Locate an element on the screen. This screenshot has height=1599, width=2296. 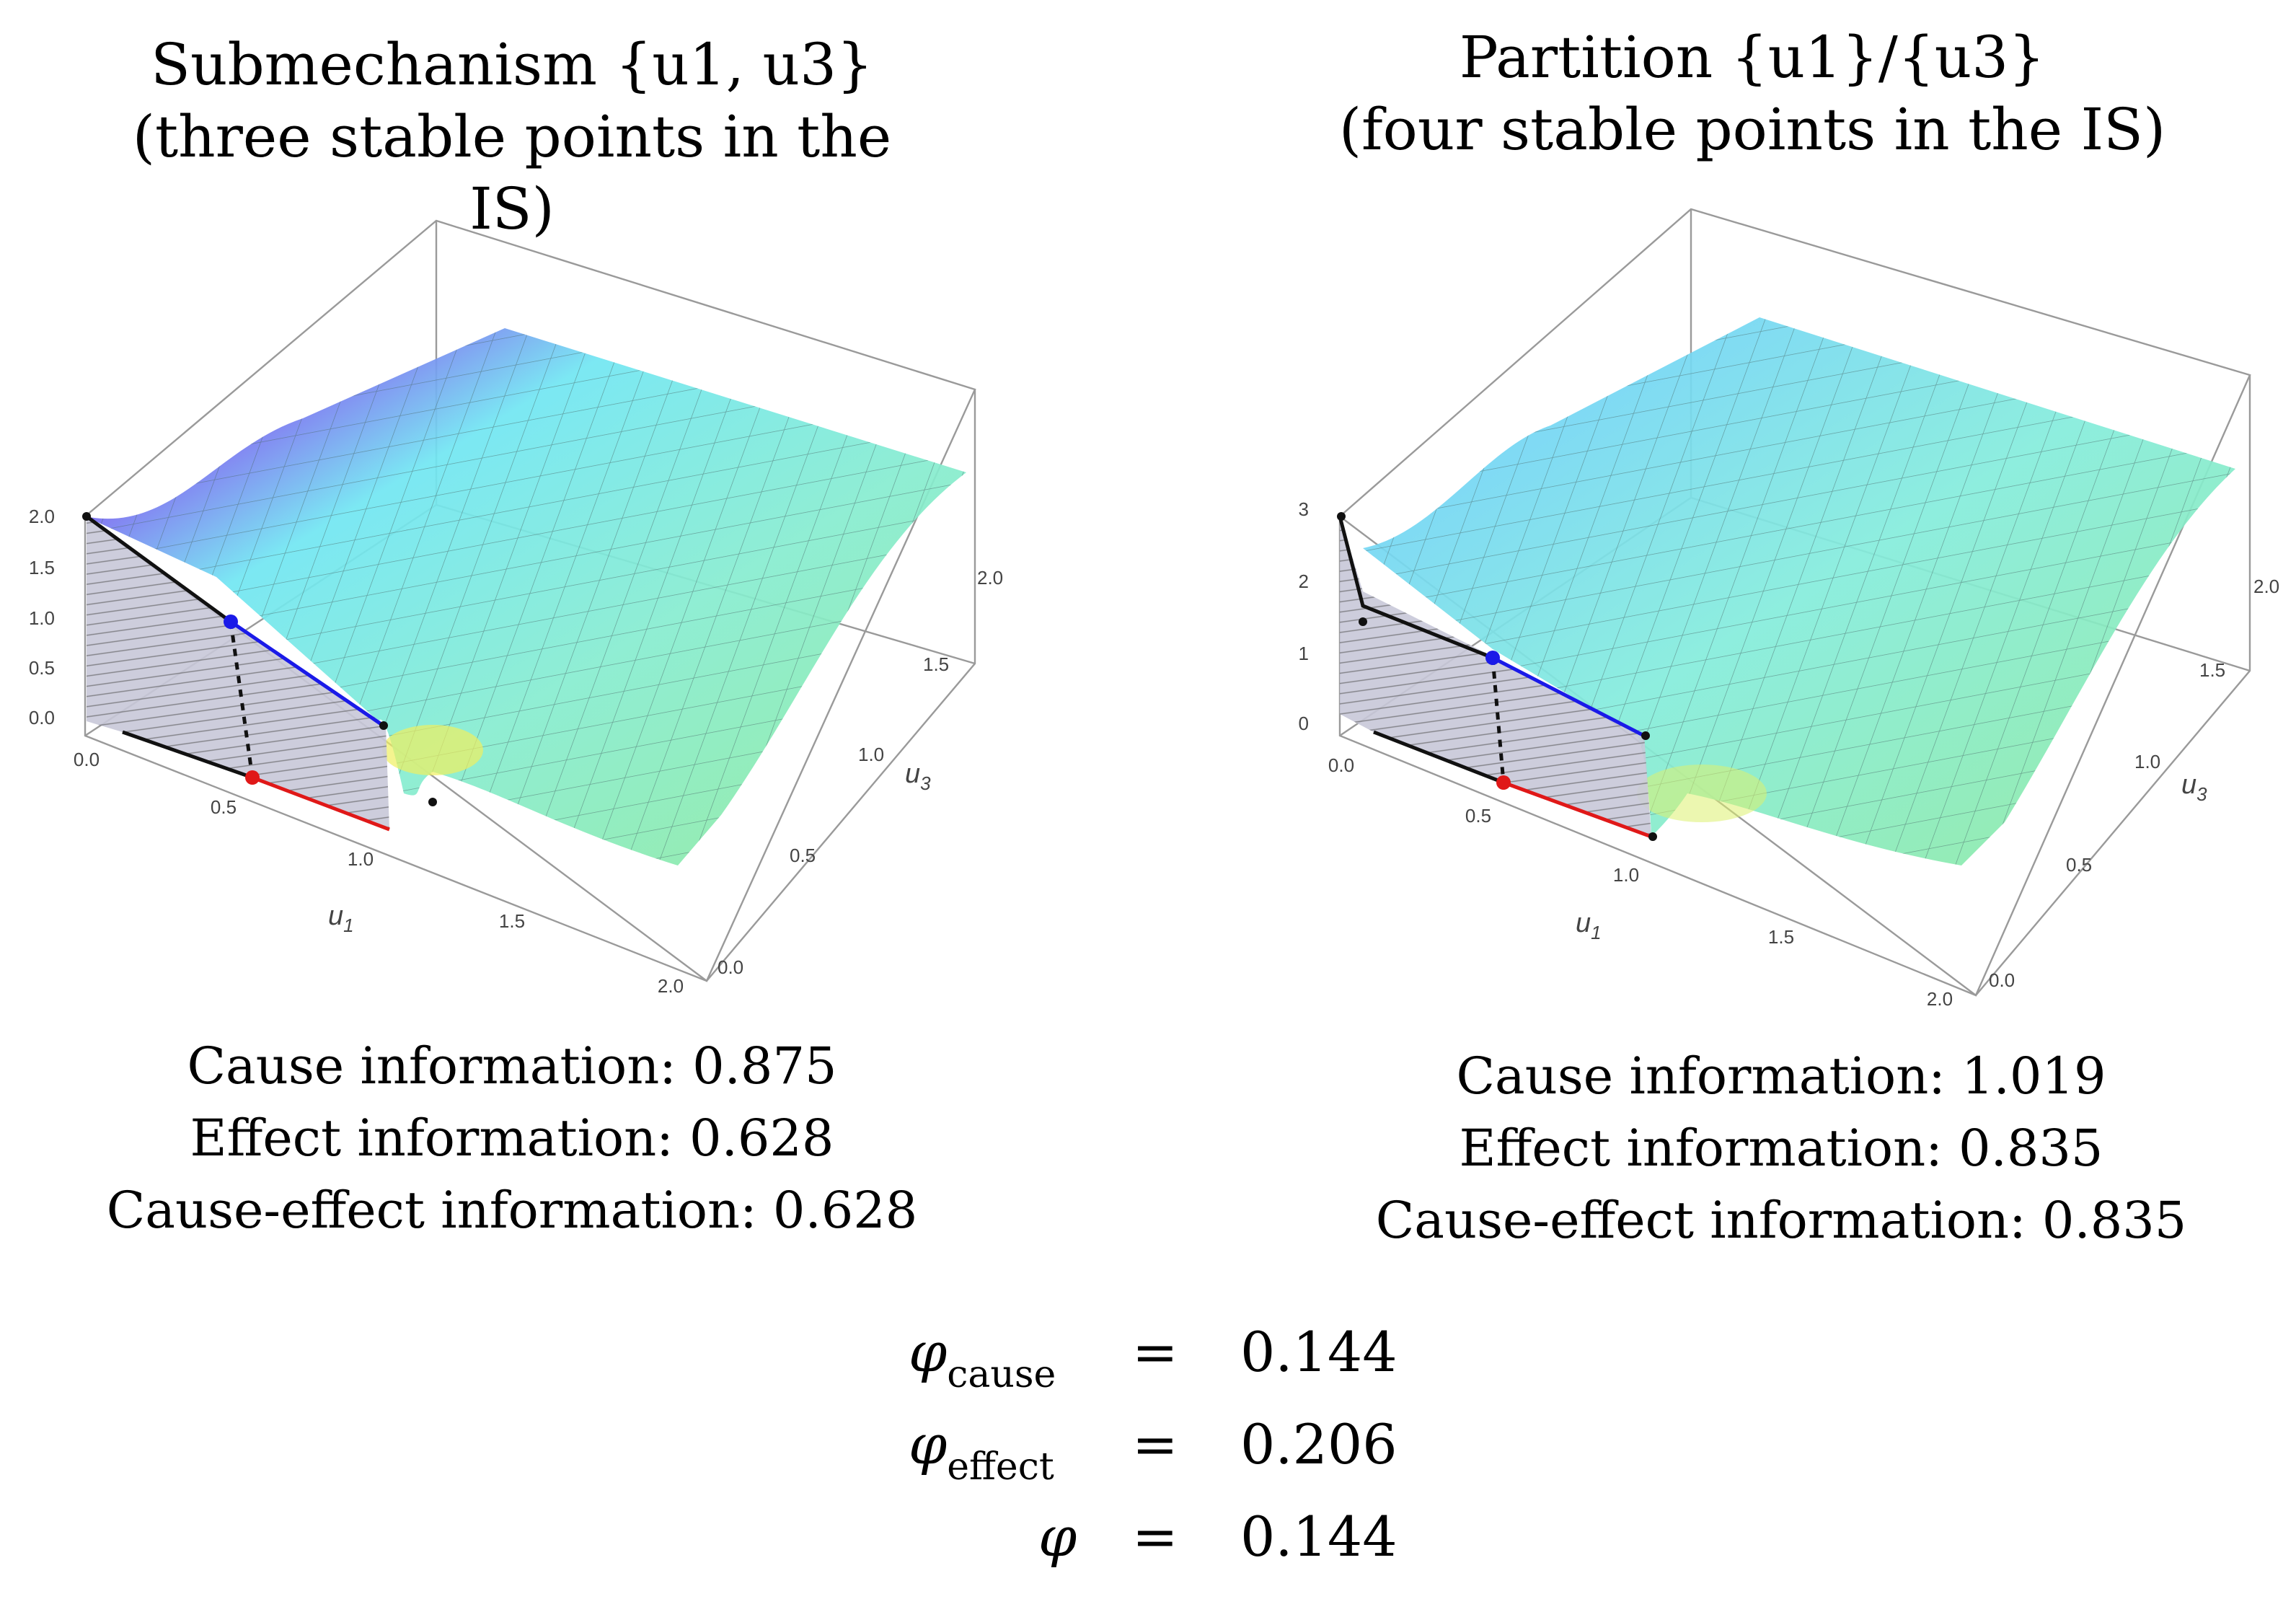
right-y-tick: 2.0 is located at coordinates (2266, 586).